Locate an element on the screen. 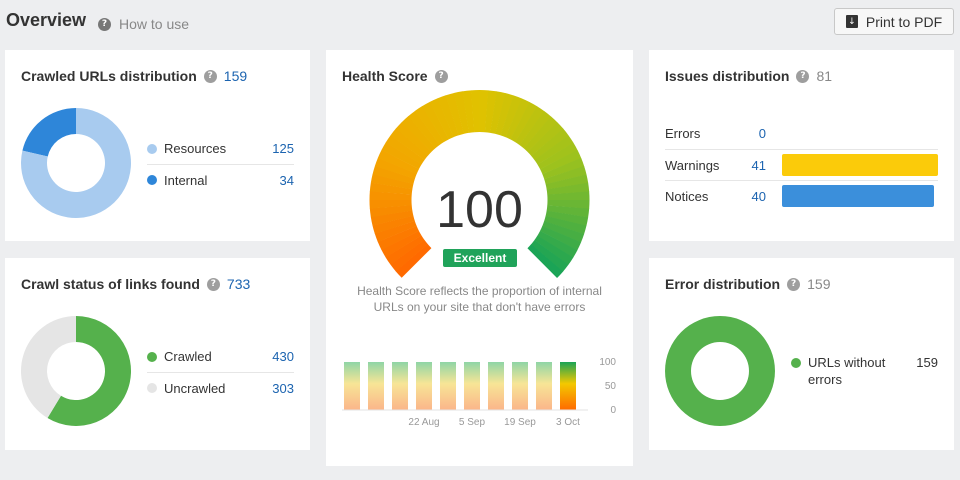 This screenshot has height=480, width=960. legend-item-crawled: Crawled 430 is located at coordinates (220, 356).